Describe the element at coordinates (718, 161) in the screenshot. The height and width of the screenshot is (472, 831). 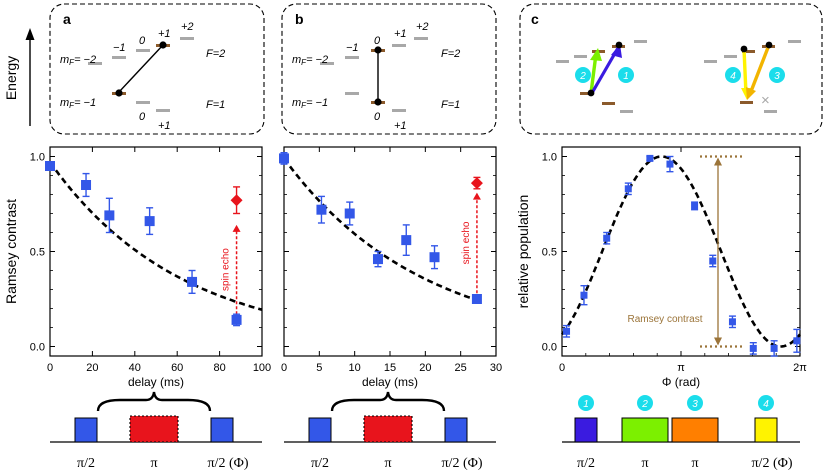
I see `ramsey-arrow-head-top` at that location.